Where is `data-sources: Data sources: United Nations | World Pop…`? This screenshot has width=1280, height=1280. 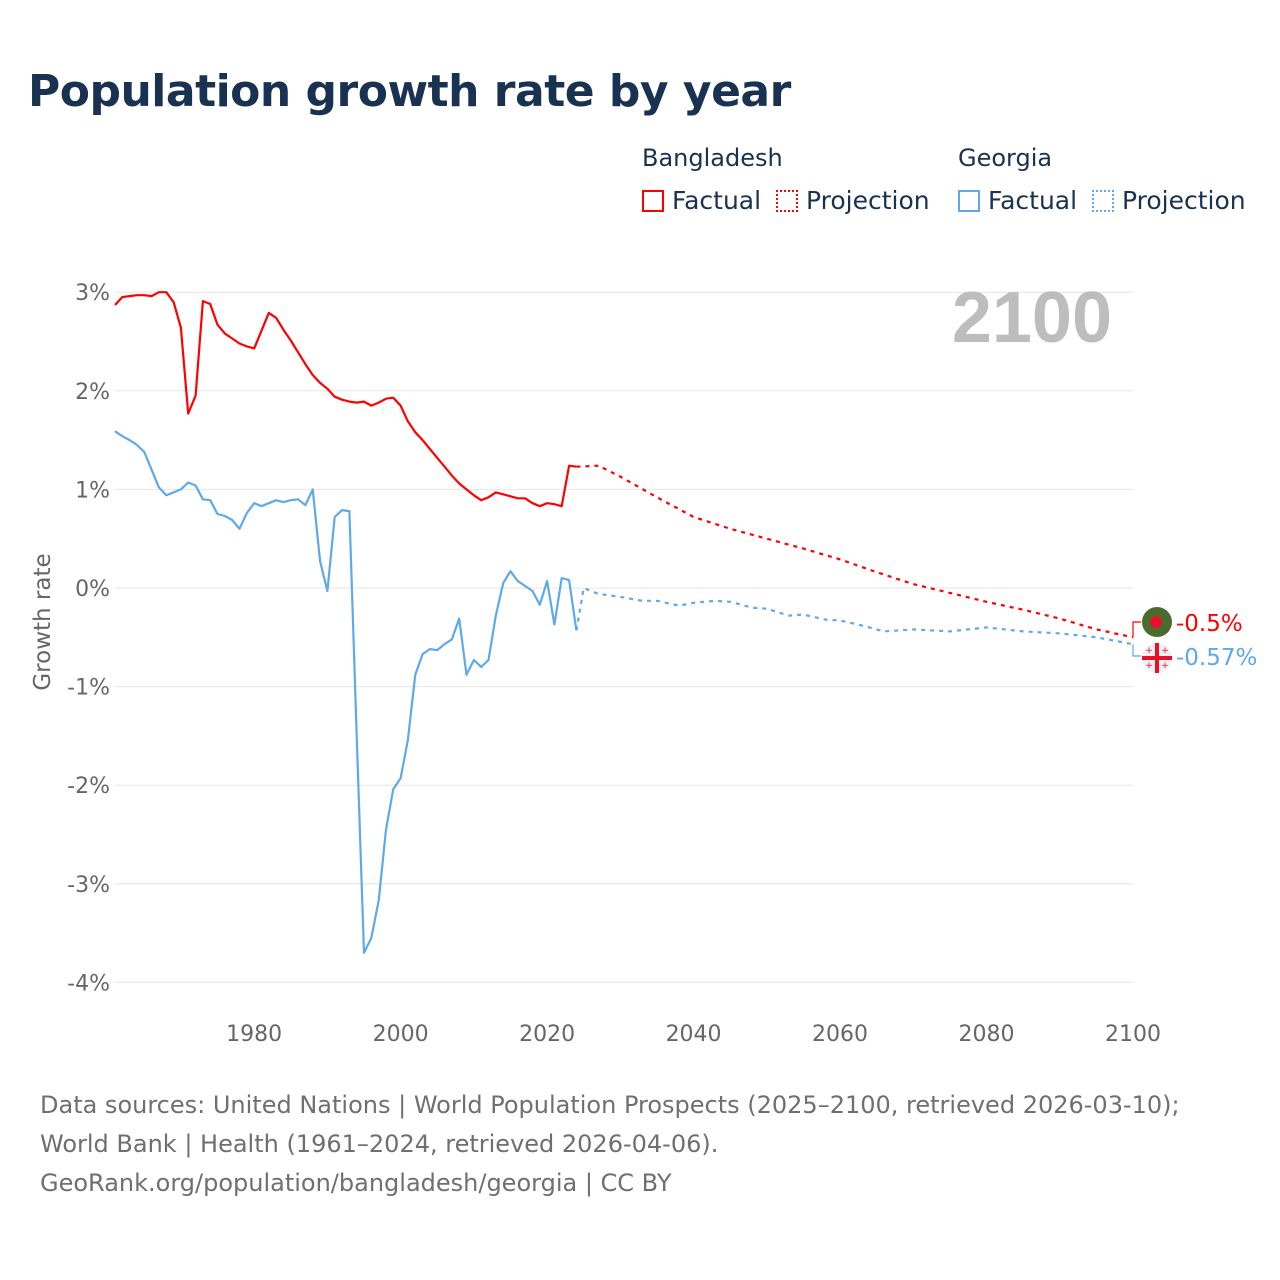
data-sources: Data sources: United Nations | World Pop… is located at coordinates (610, 1124).